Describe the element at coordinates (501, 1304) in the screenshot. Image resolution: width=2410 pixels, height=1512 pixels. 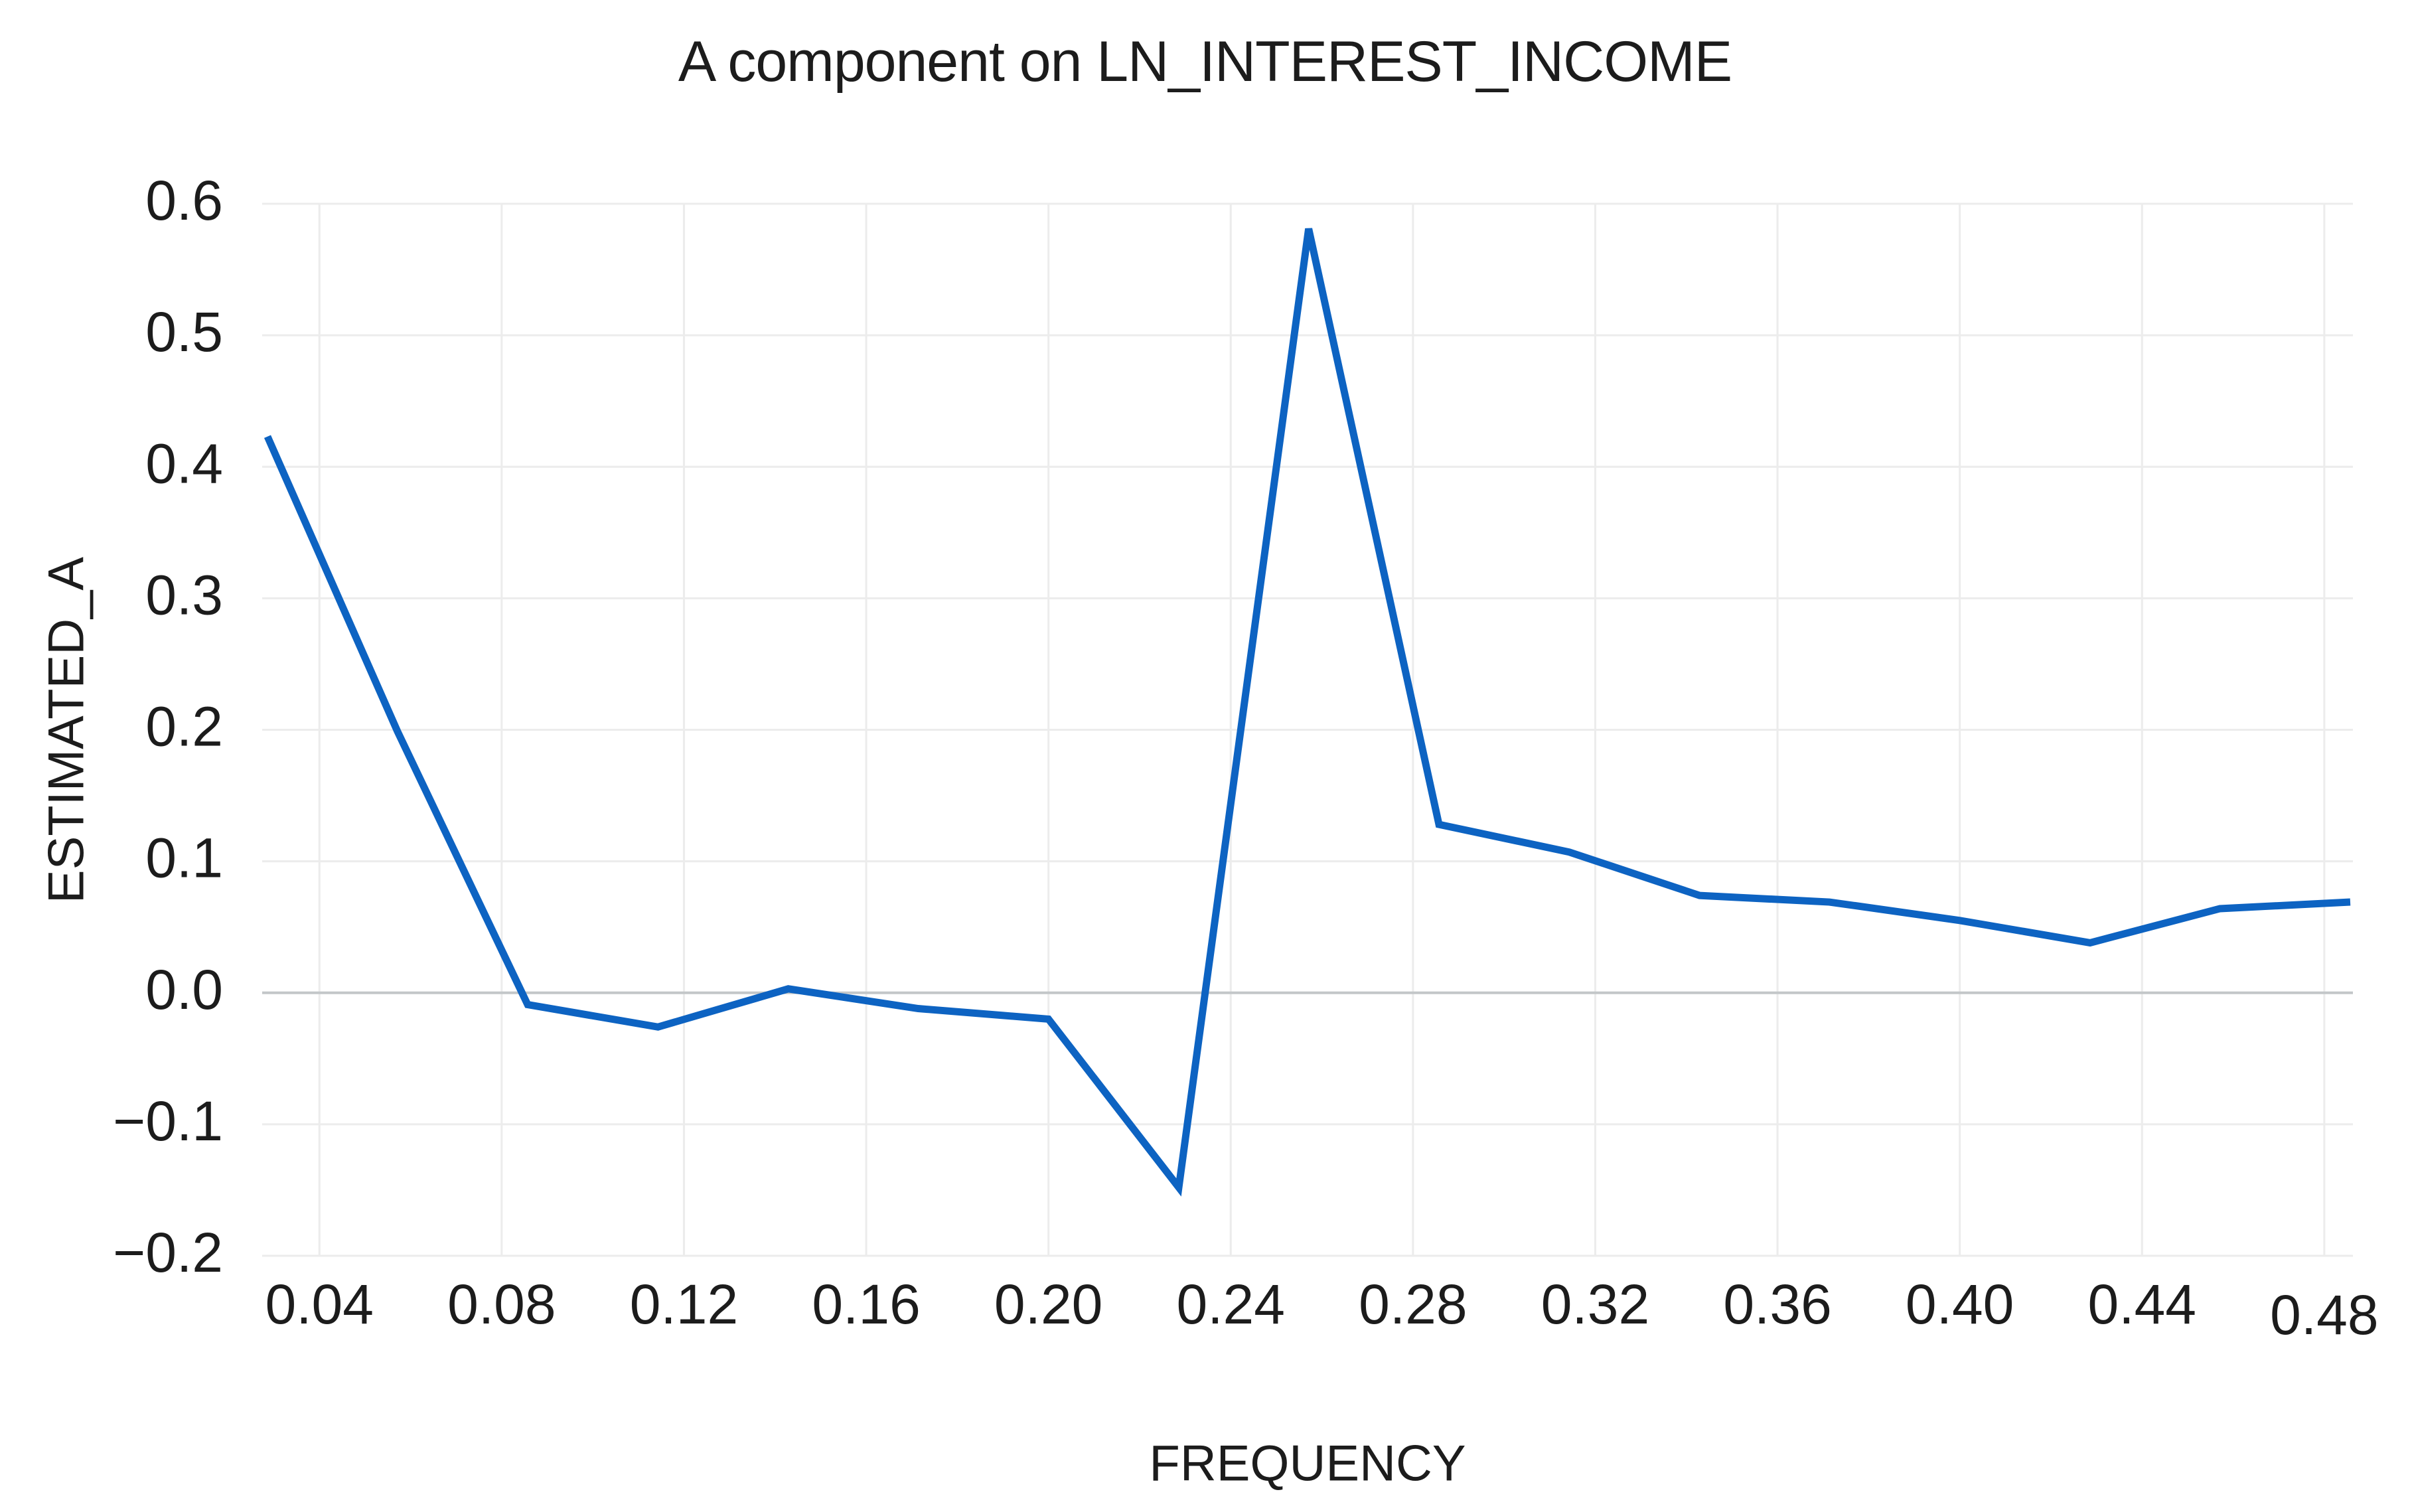
I see `x-tick-label: 0.08` at that location.